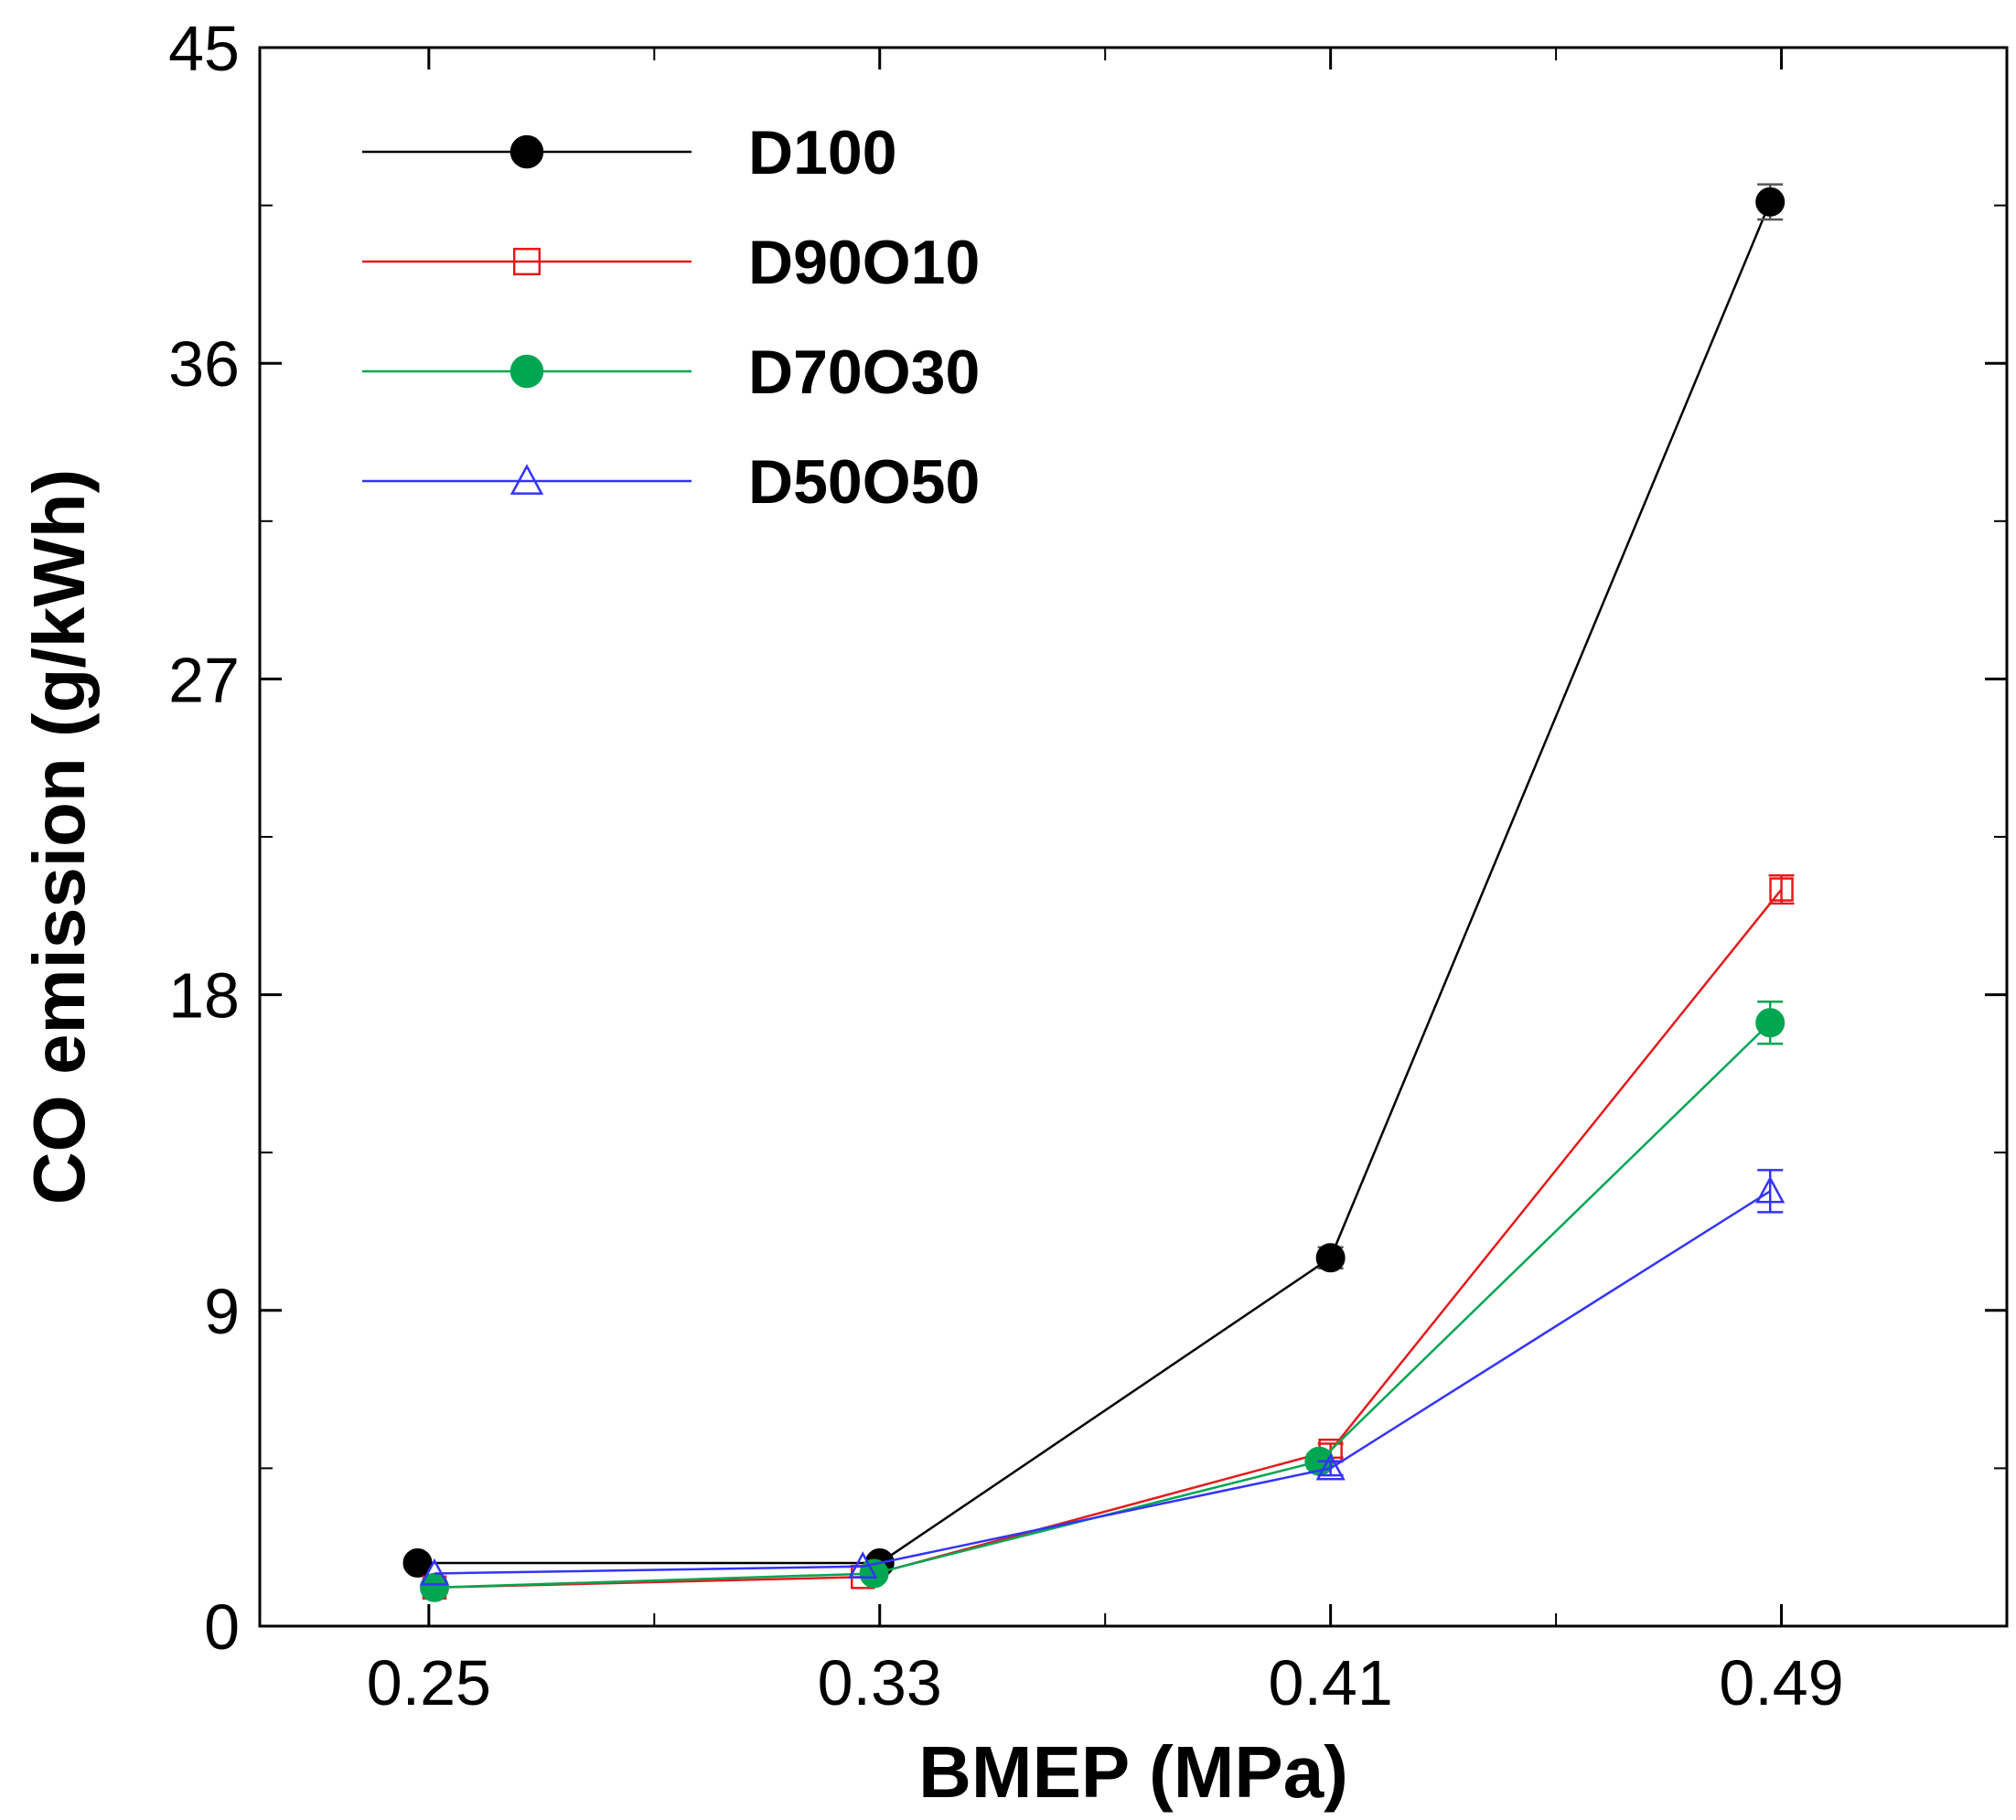 This screenshot has height=1820, width=2016. Describe the element at coordinates (671, 372) in the screenshot. I see `legend-entry-d70o30: D70O30` at that location.